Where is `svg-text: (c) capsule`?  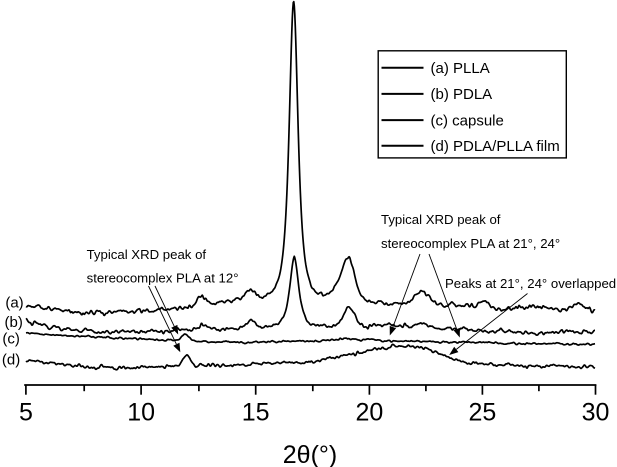
svg-text: (c) capsule is located at coordinates (467, 120).